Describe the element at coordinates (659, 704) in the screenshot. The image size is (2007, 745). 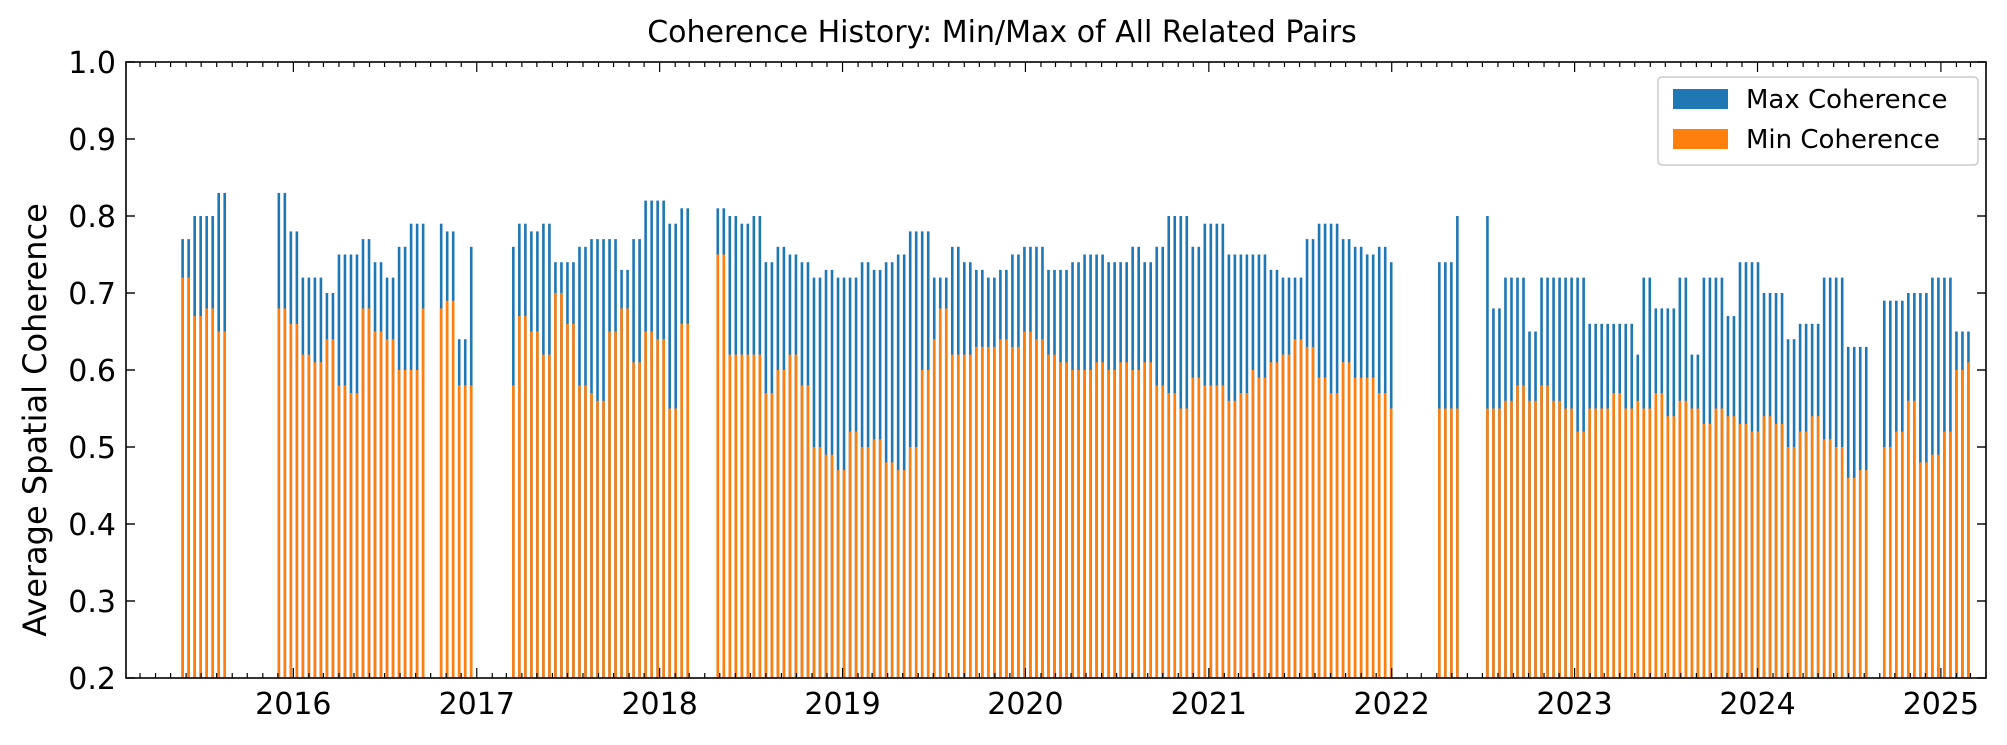
I see `x-tick-label: 2018` at that location.